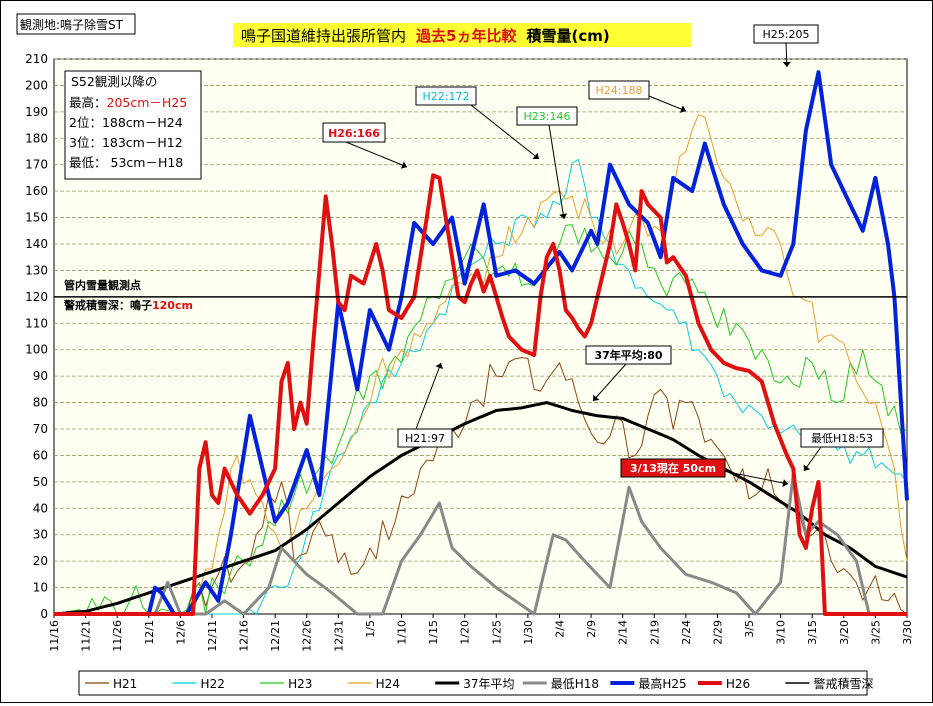 The width and height of the screenshot is (933, 706). Describe the element at coordinates (844, 632) in the screenshot. I see `x-tick-label: 3/20` at that location.